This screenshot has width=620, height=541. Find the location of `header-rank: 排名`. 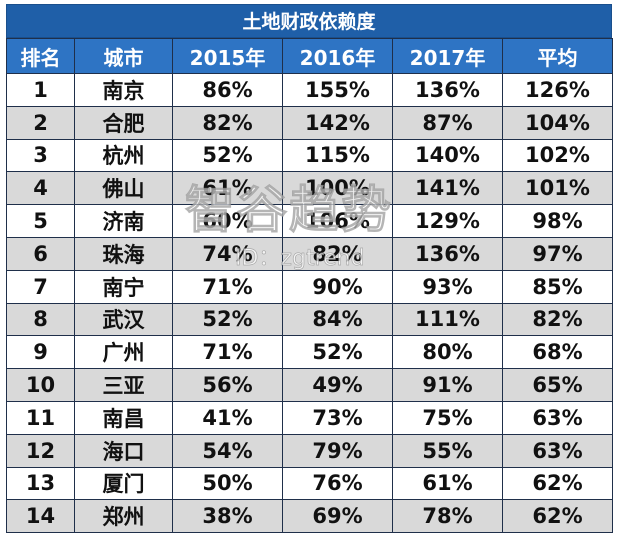

header-rank: 排名 is located at coordinates (40, 56).